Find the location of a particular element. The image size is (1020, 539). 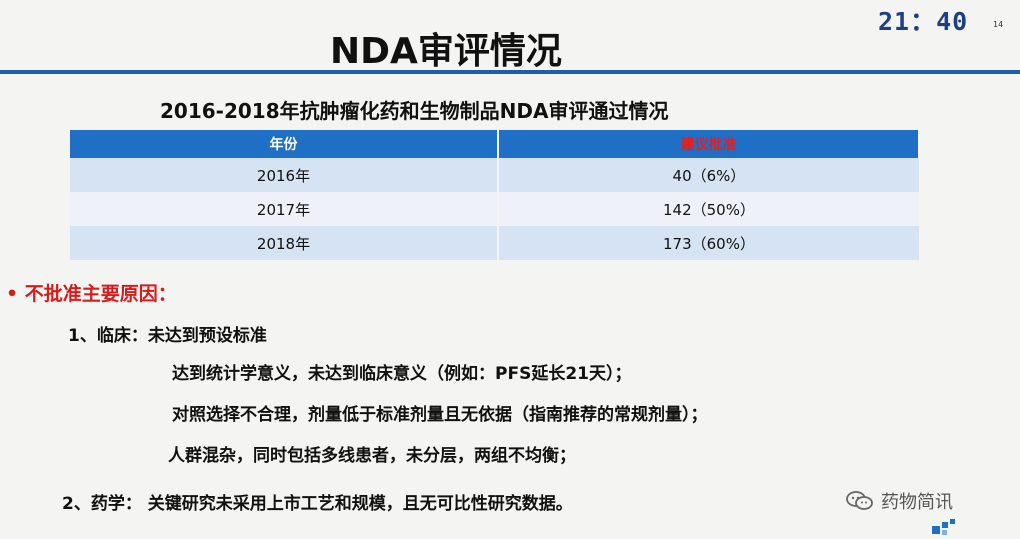

page-title: NDA审评情况 is located at coordinates (446, 51).